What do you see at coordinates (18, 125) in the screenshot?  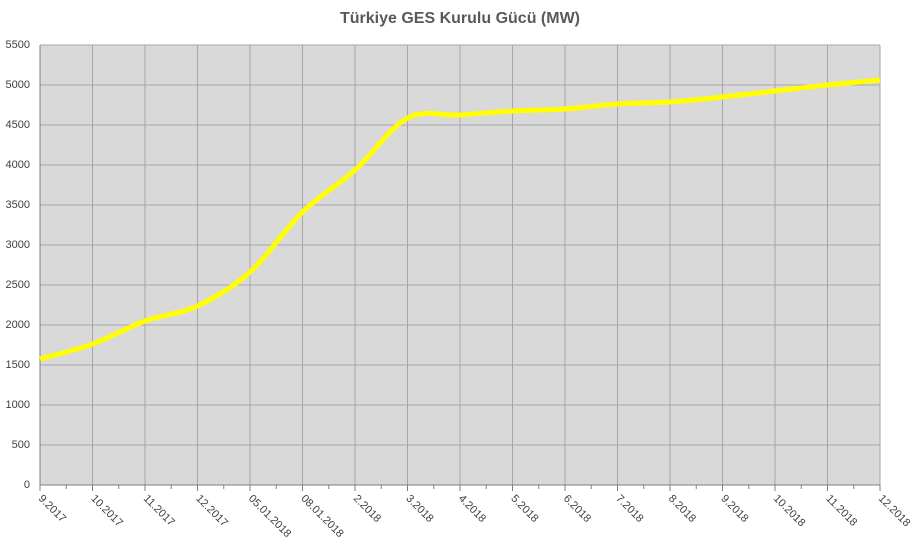 I see `y-tick-label: 4500` at bounding box center [18, 125].